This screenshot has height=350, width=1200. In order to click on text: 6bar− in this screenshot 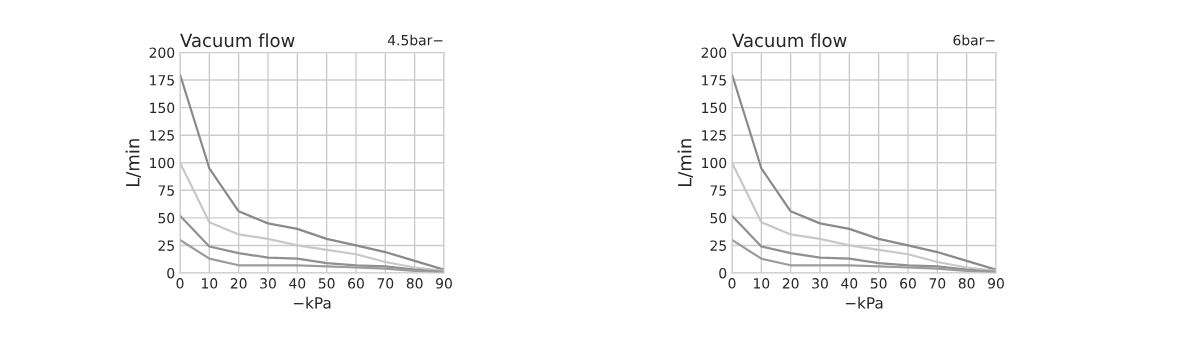, I will do `click(974, 40)`.